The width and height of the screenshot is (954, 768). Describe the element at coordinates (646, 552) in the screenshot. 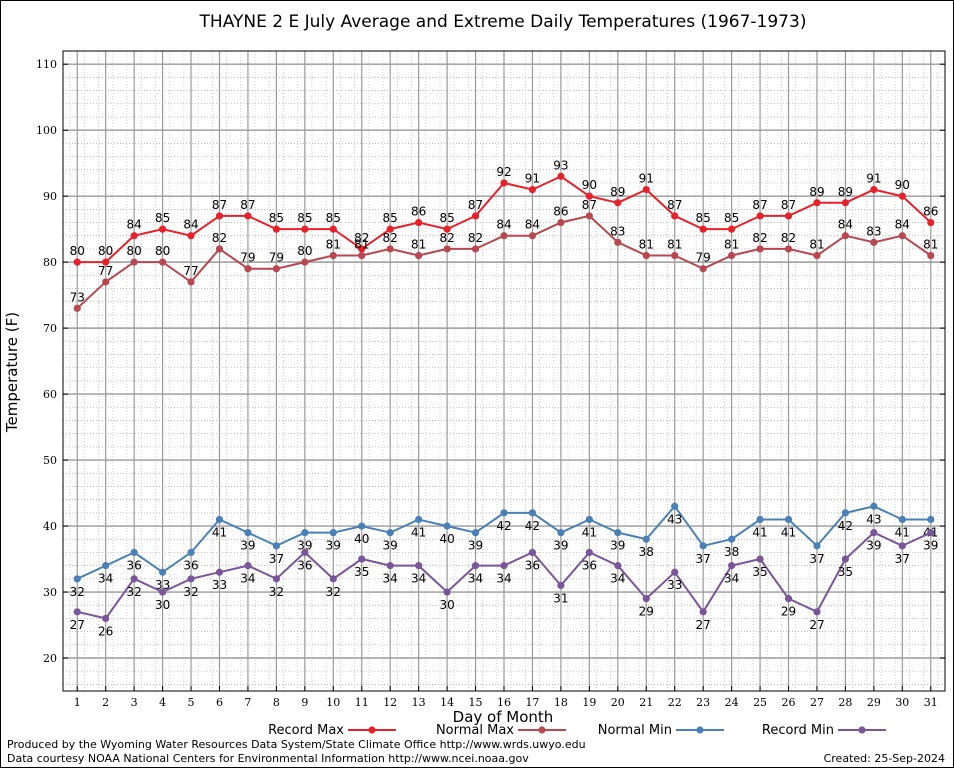

I see `data-label: 38` at that location.